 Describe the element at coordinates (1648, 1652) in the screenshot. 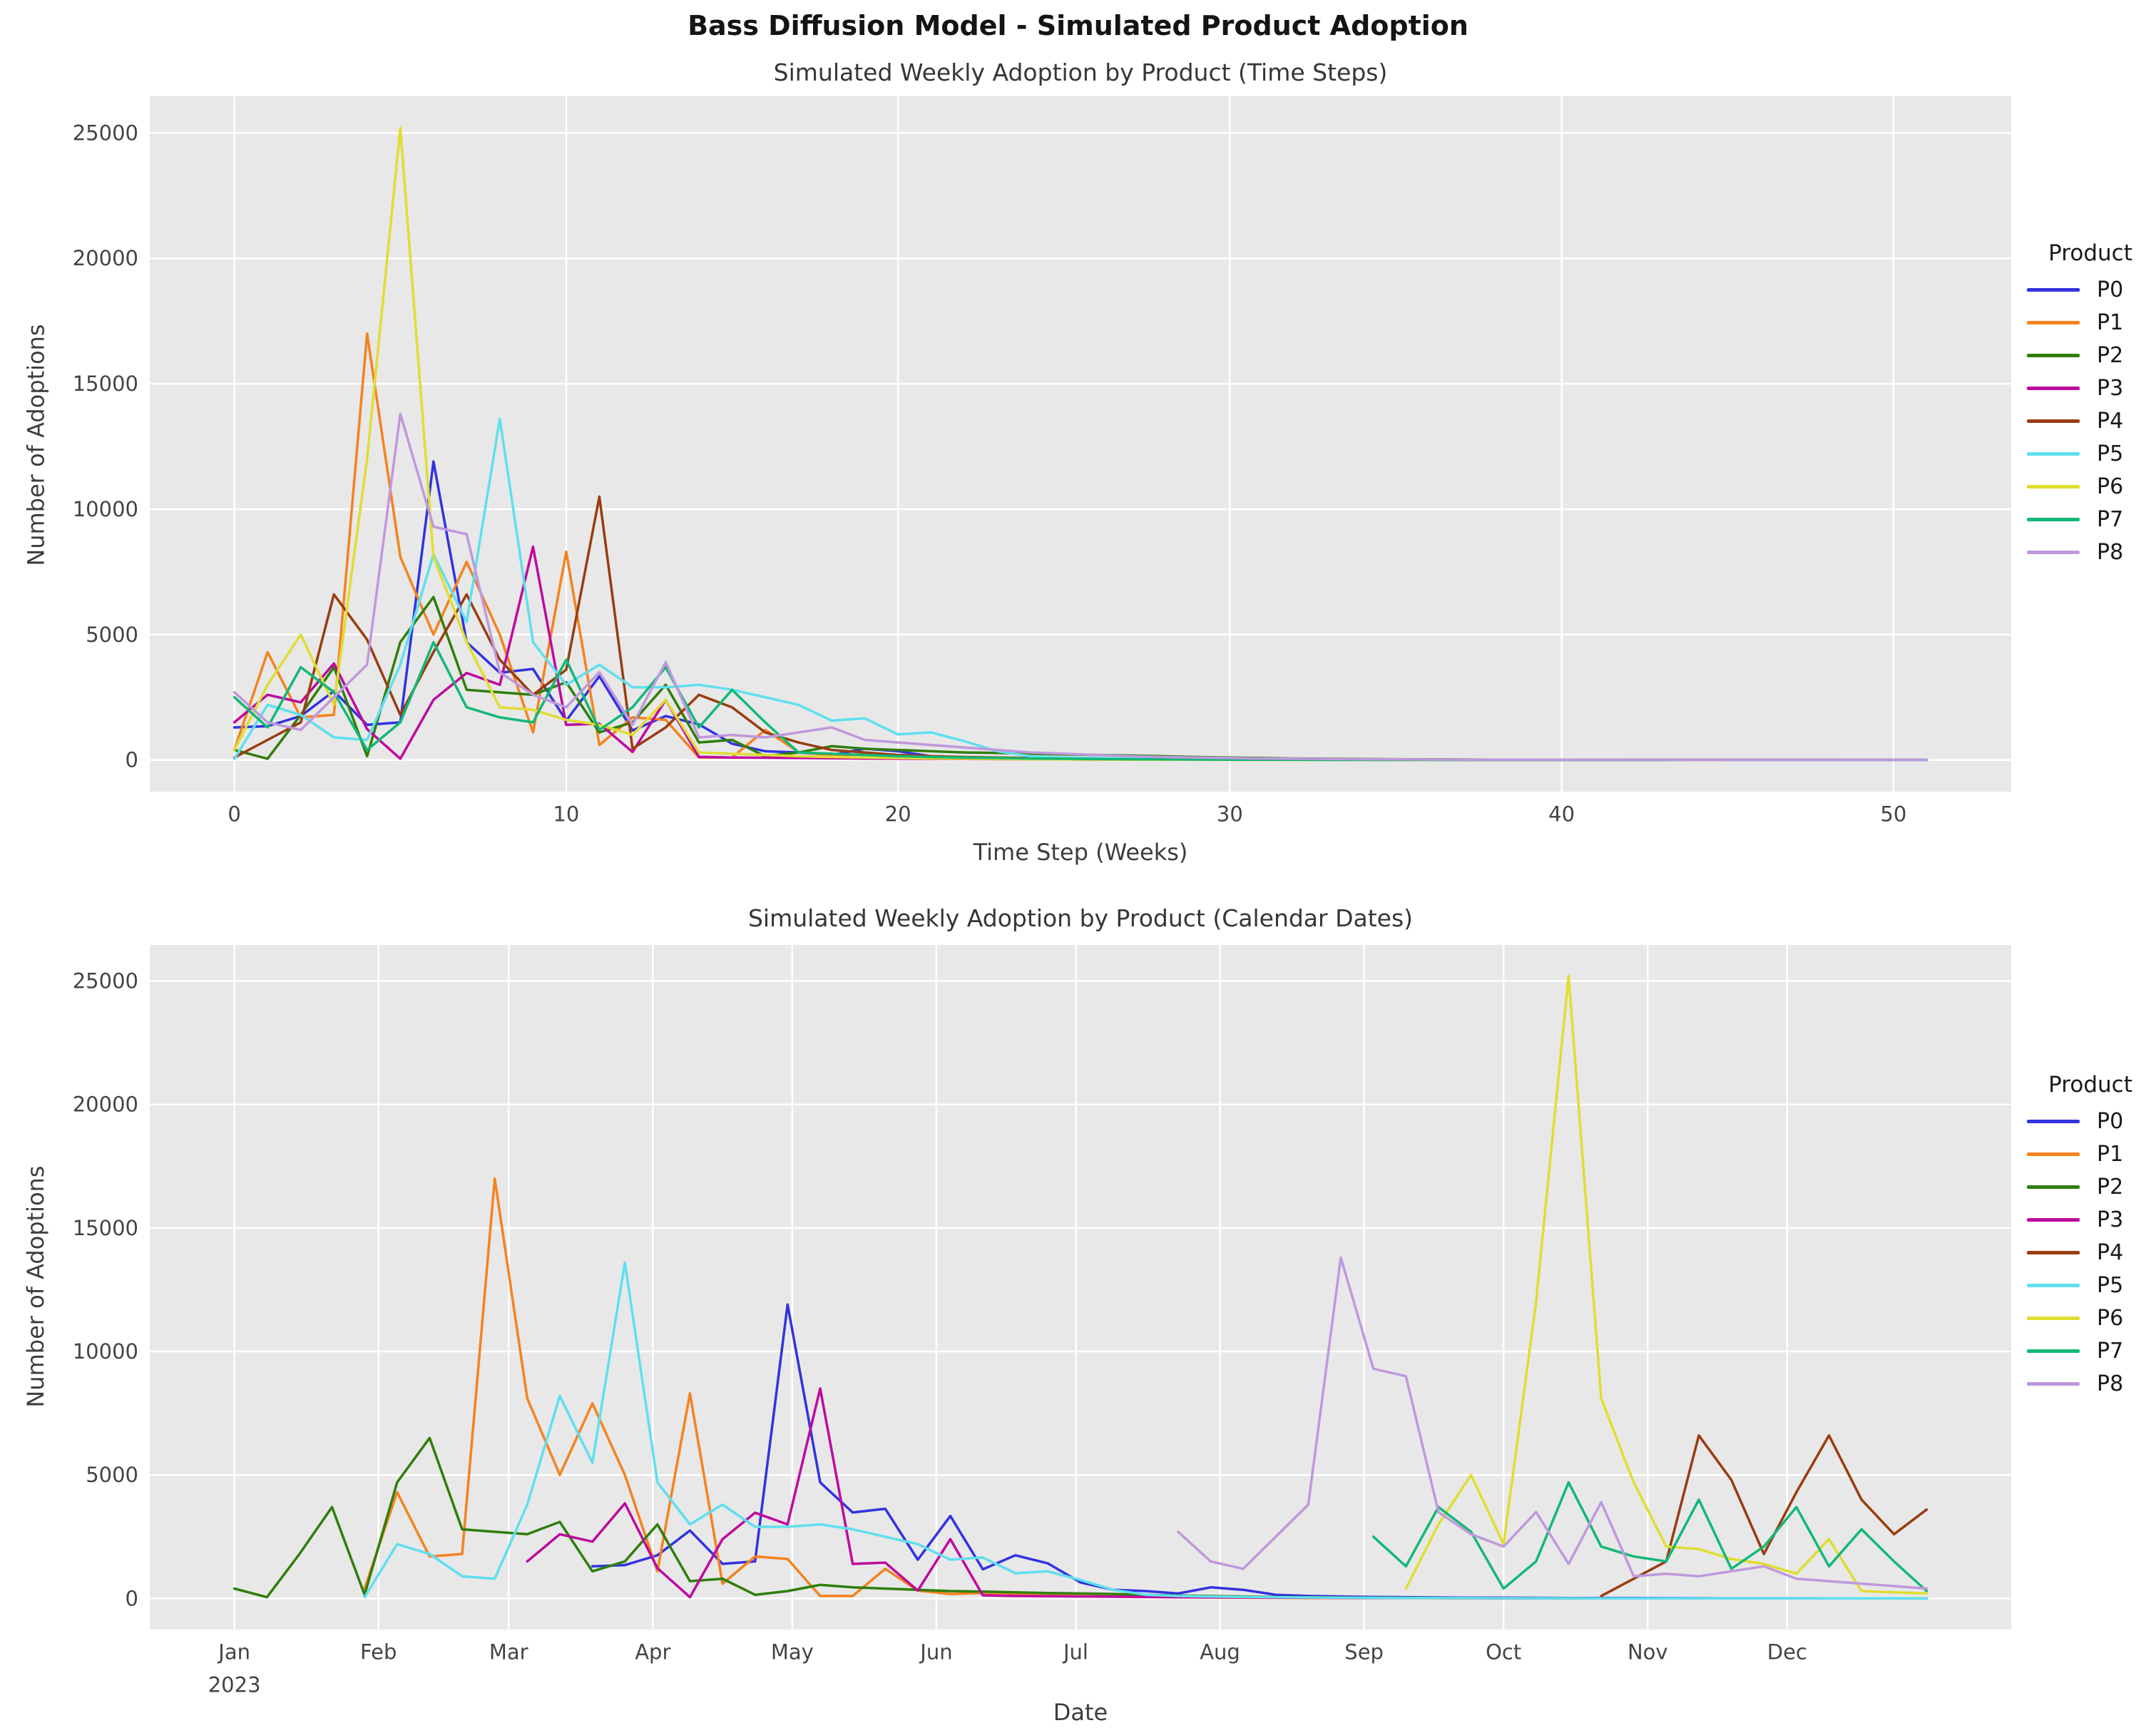

I see `x-tick-label: Nov` at that location.